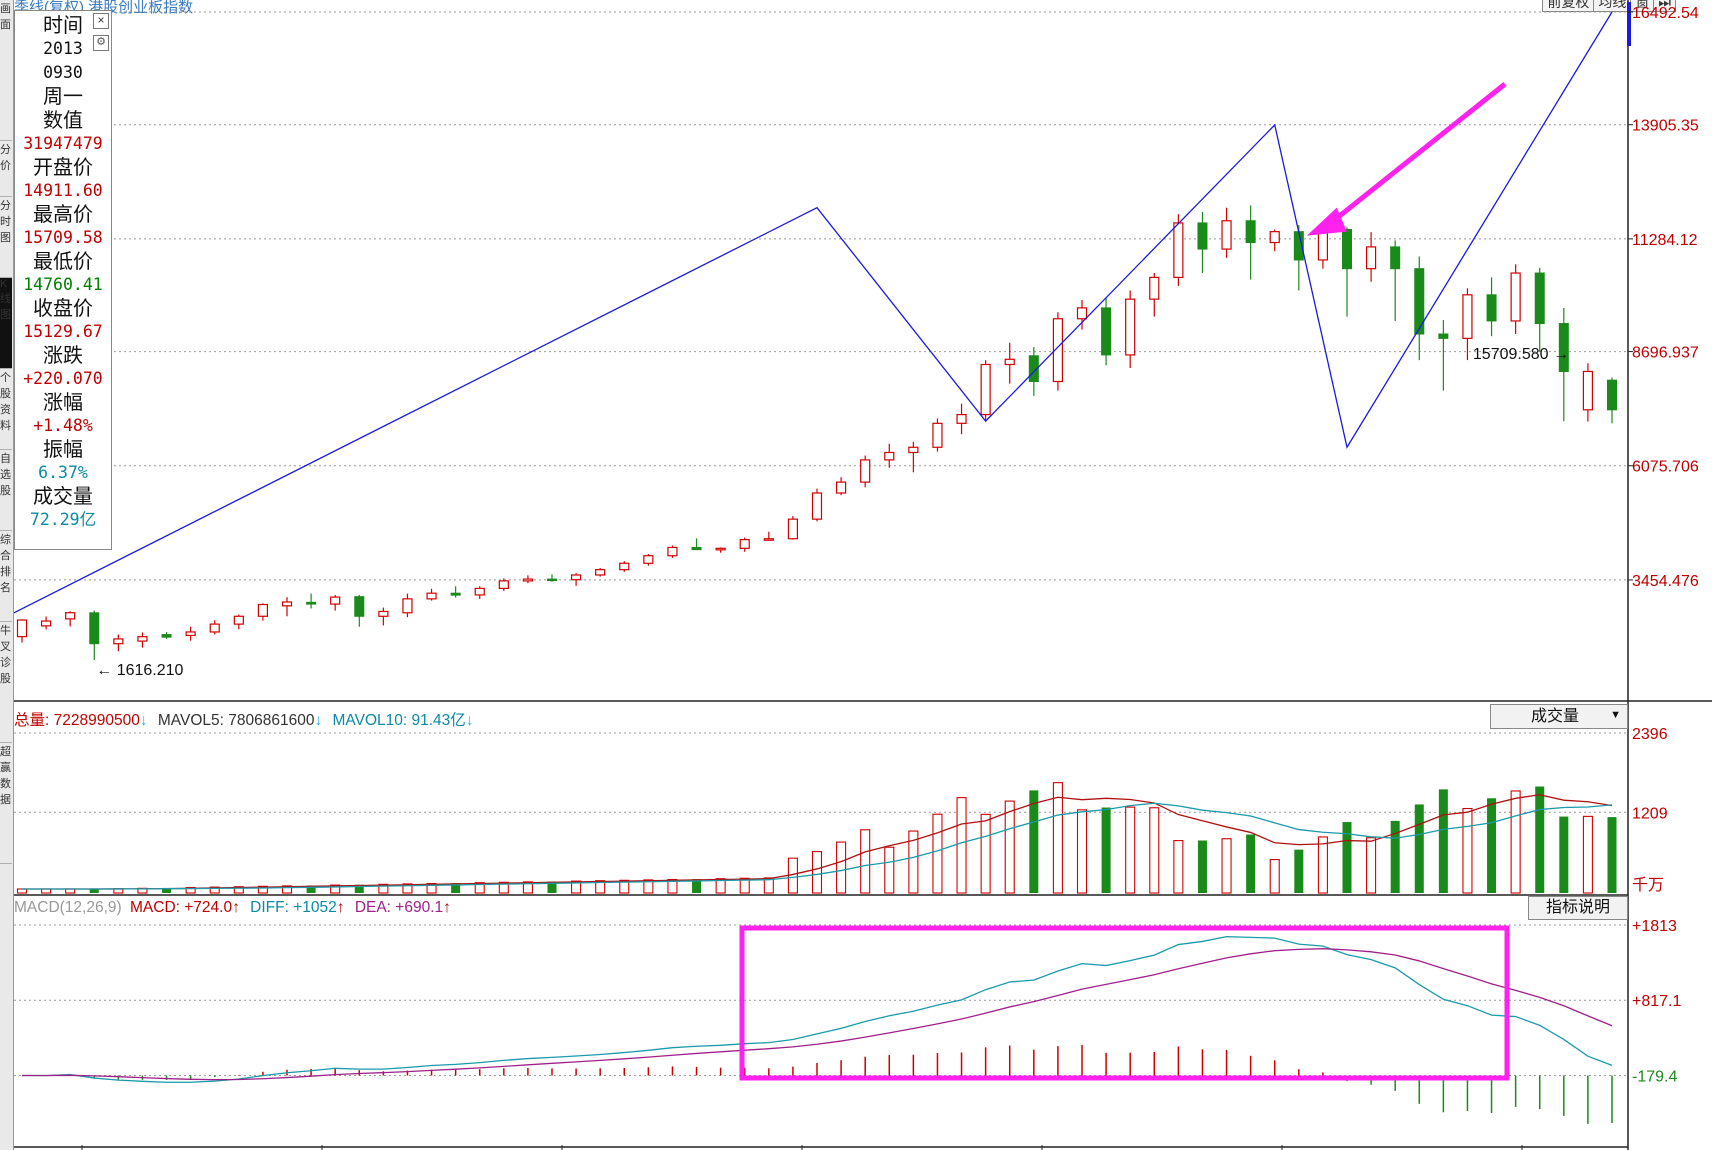 The width and height of the screenshot is (1712, 1150). Describe the element at coordinates (6, 70) in the screenshot. I see `left-tab: 画面` at that location.